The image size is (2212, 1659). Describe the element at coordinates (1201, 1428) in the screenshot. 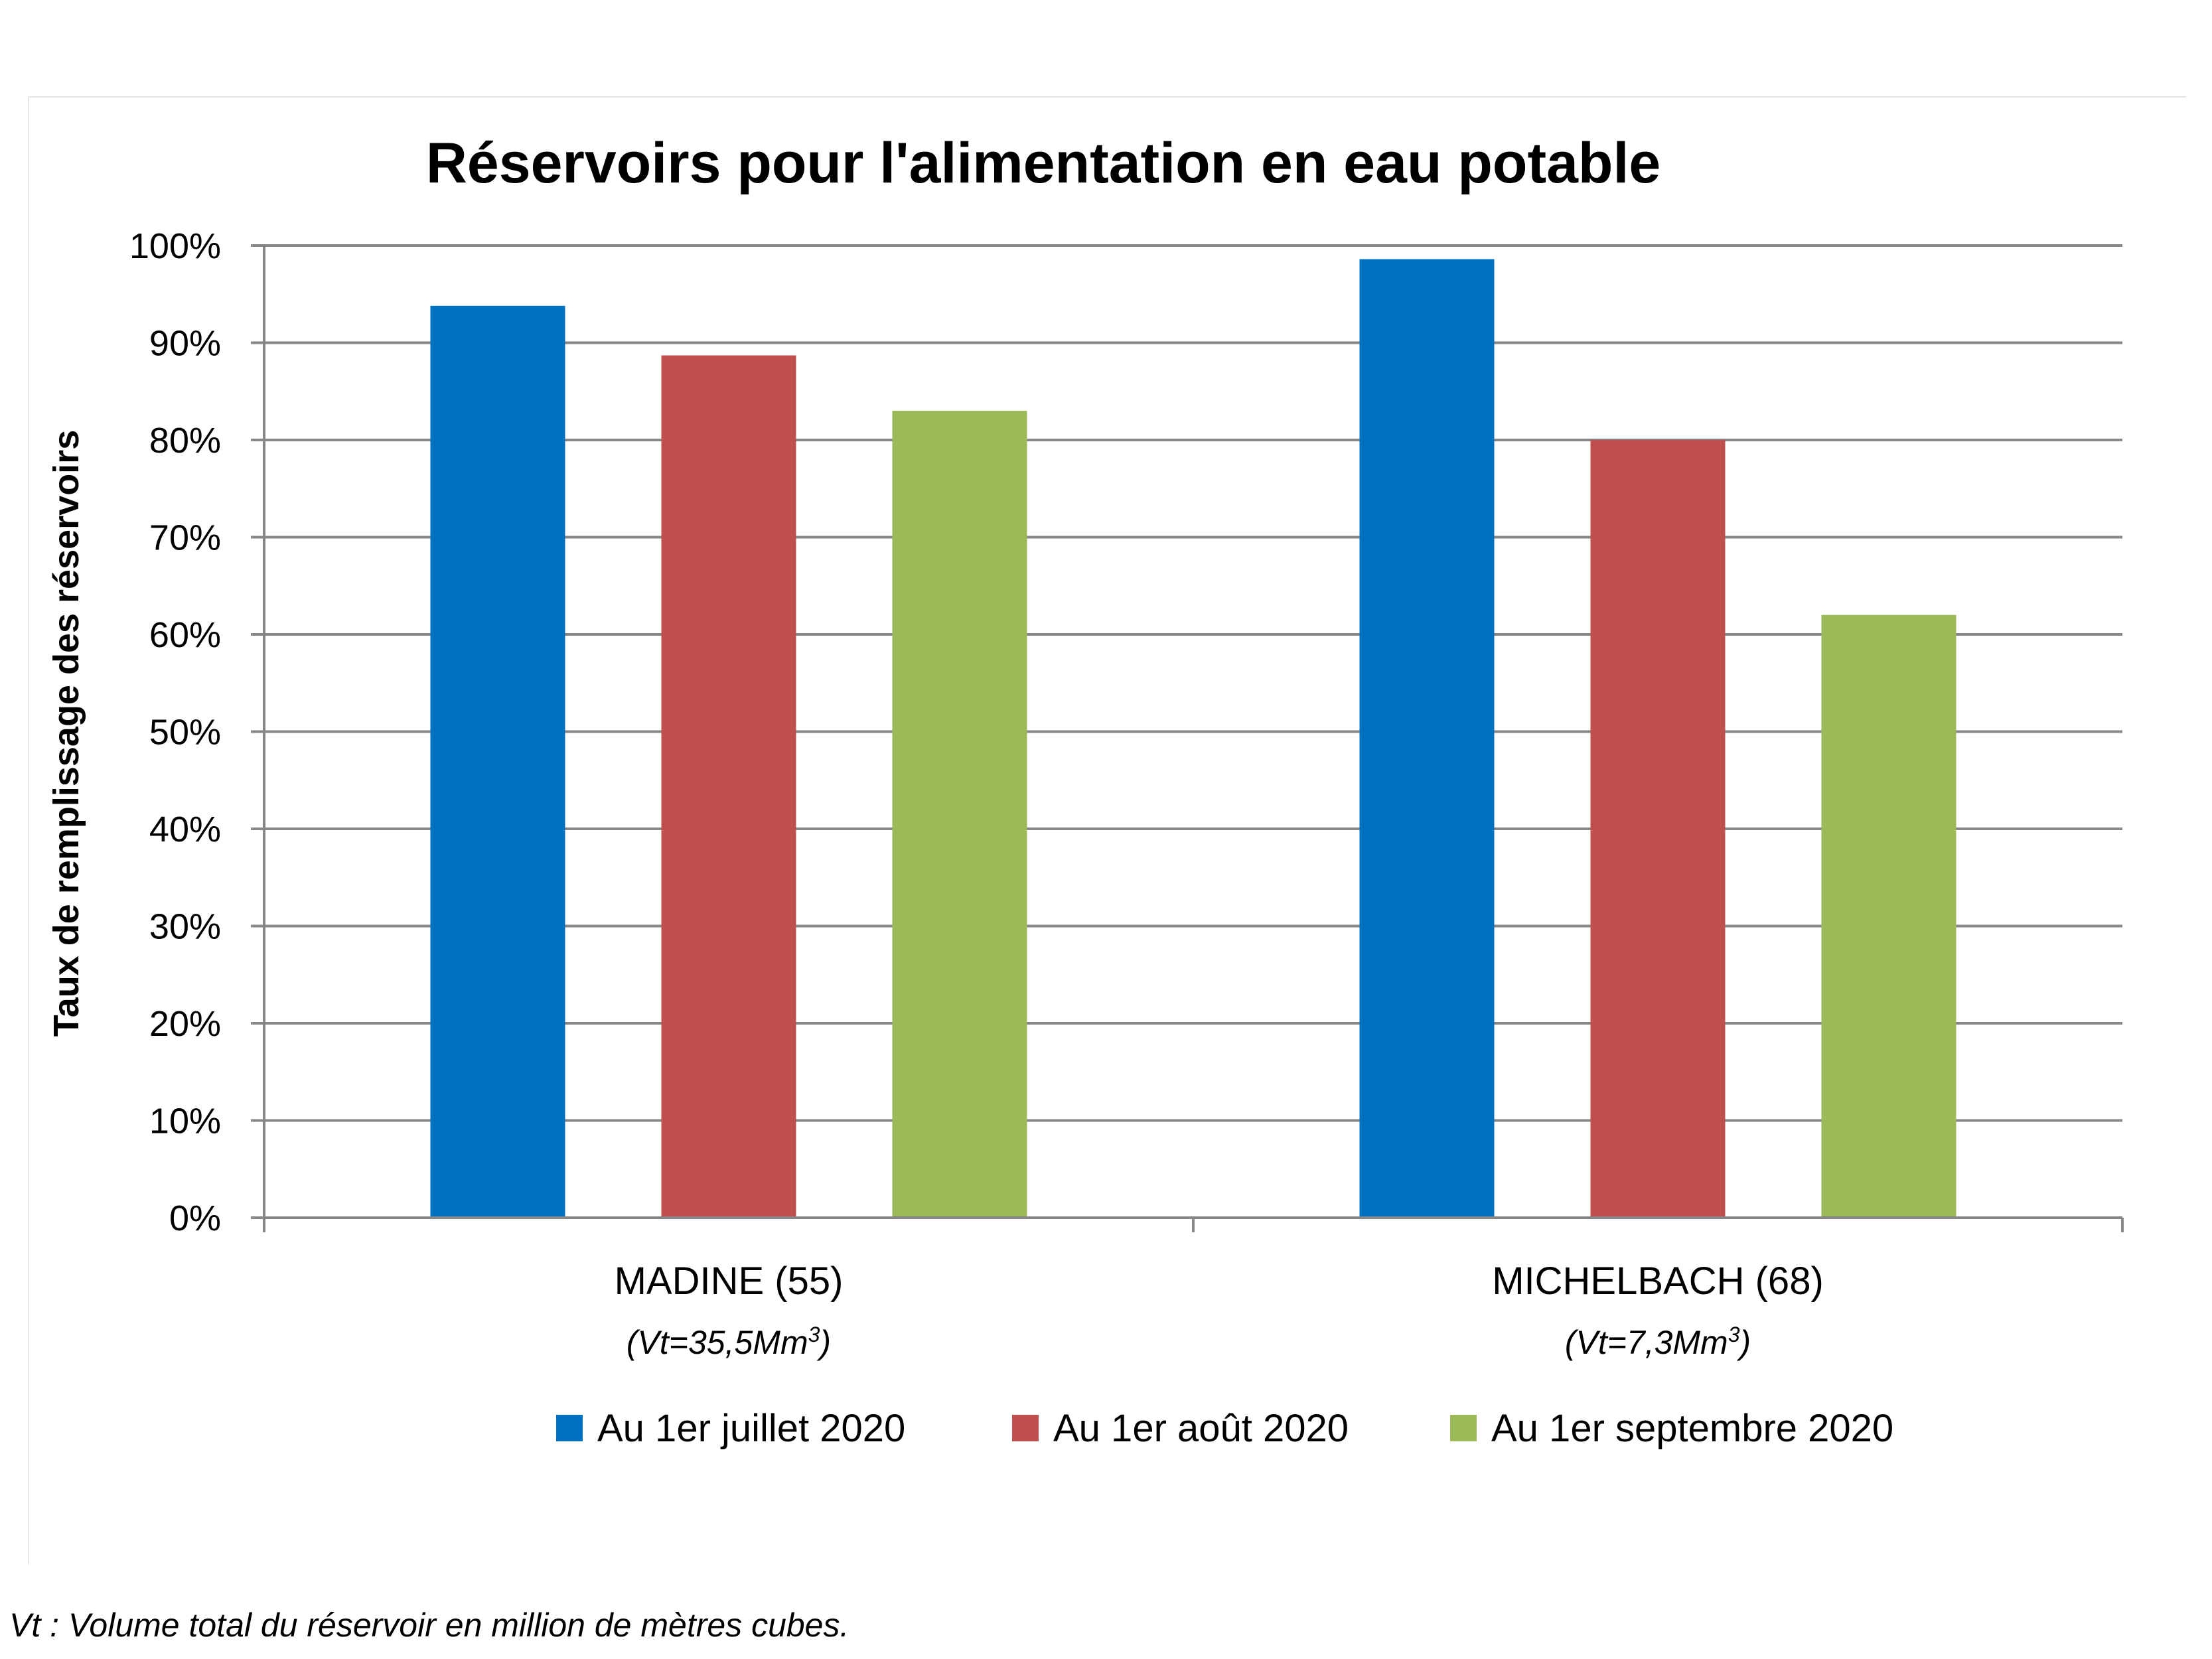

I see `legend-label: Au 1er août 2020` at that location.